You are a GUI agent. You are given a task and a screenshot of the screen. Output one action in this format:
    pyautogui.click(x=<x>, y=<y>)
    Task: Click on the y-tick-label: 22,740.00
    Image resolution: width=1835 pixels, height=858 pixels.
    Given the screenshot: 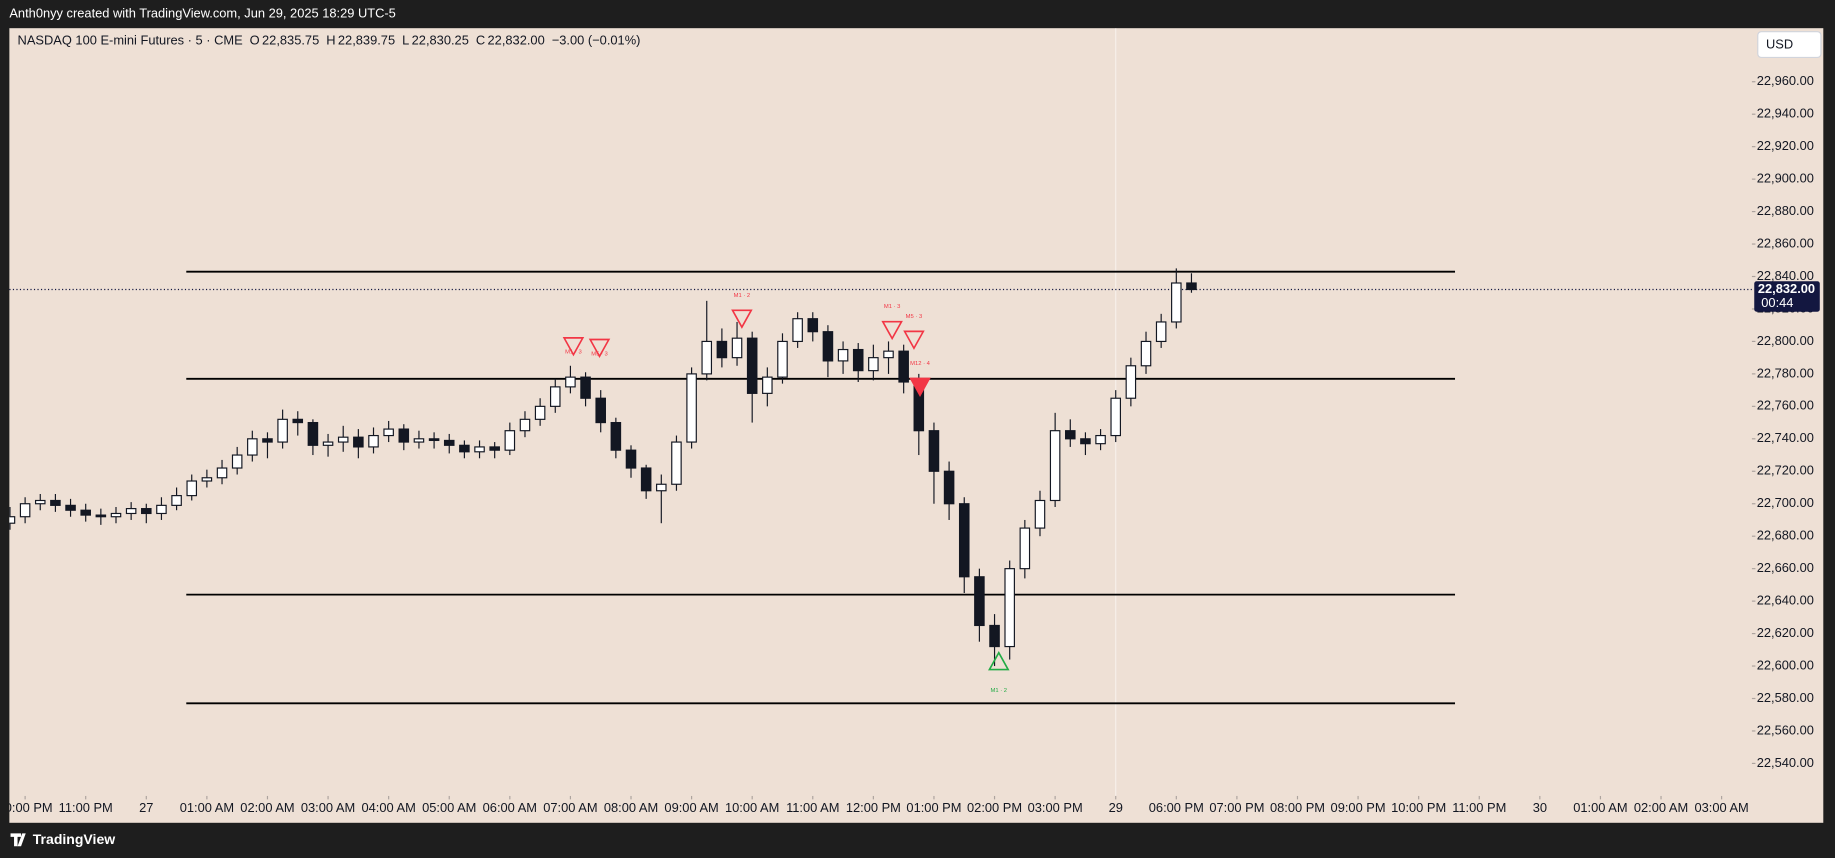 What is the action you would take?
    pyautogui.click(x=1785, y=437)
    